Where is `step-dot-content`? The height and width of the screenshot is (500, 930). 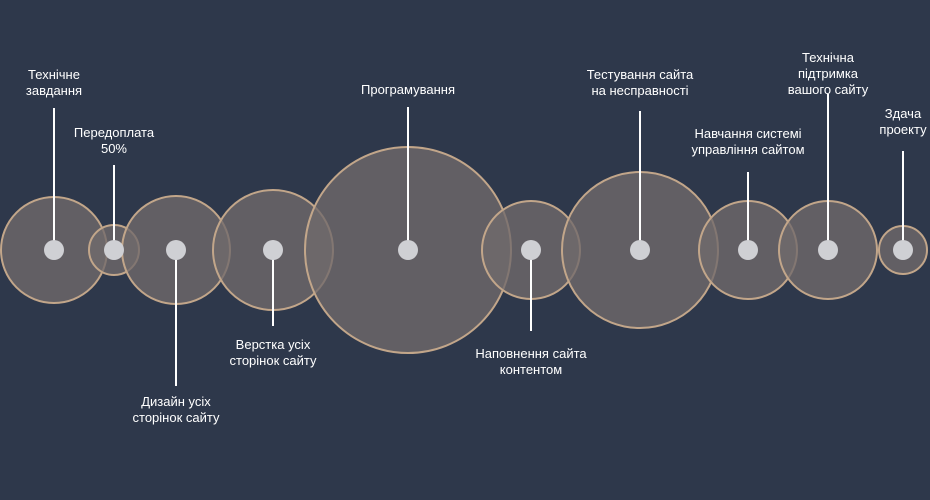 step-dot-content is located at coordinates (531, 250).